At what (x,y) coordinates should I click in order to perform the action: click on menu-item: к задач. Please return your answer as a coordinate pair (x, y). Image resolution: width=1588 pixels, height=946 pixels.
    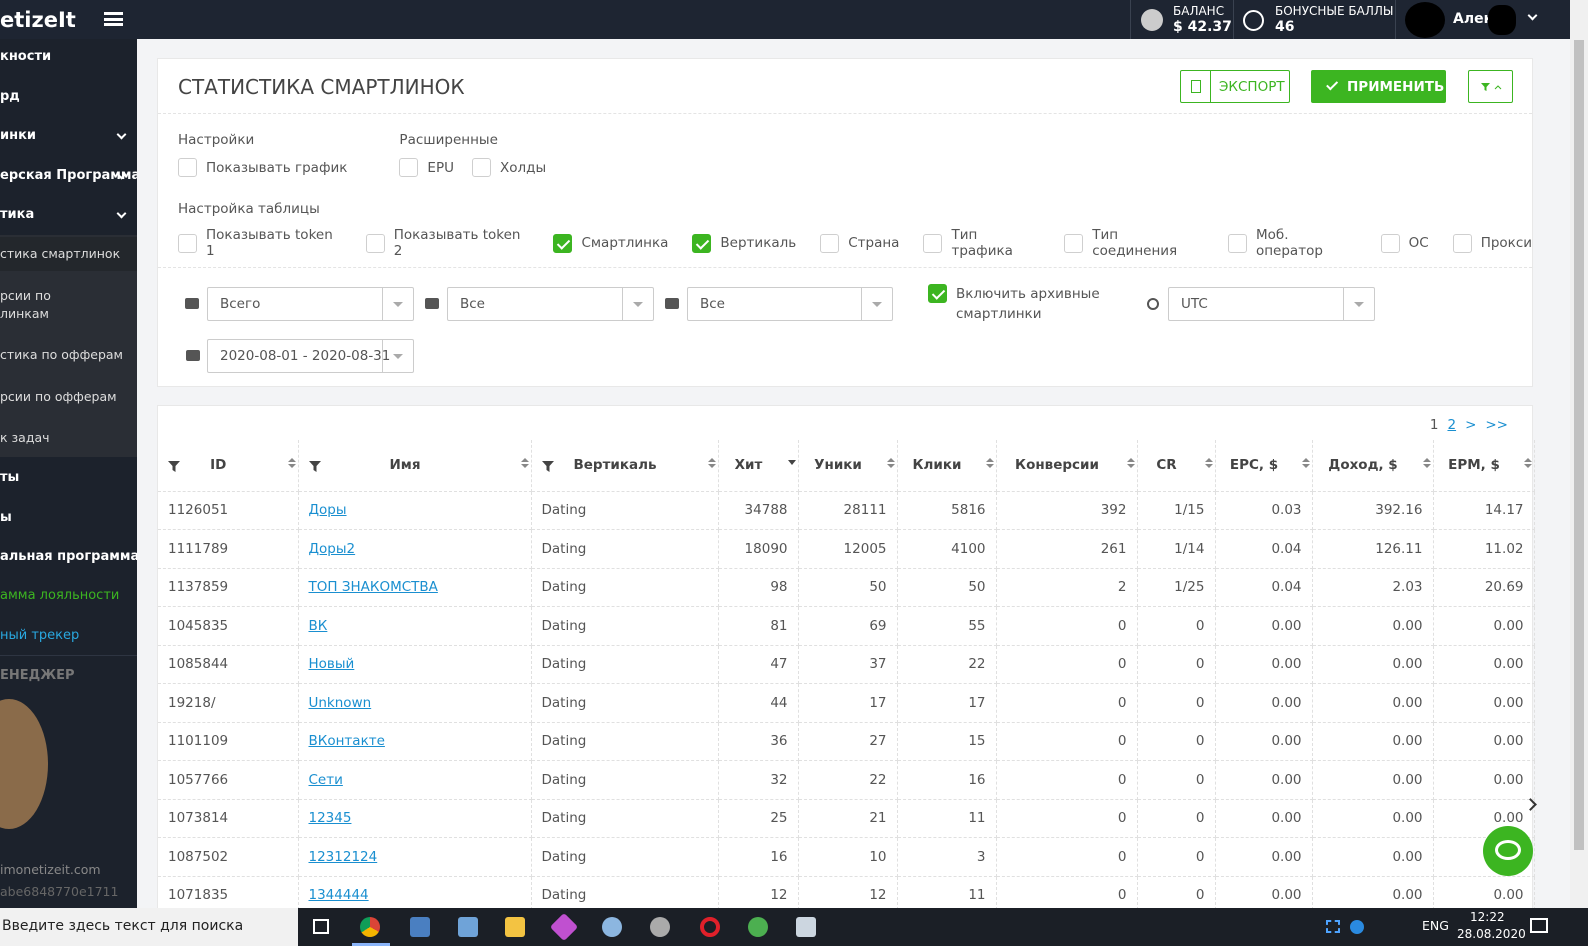
    Looking at the image, I should click on (68, 438).